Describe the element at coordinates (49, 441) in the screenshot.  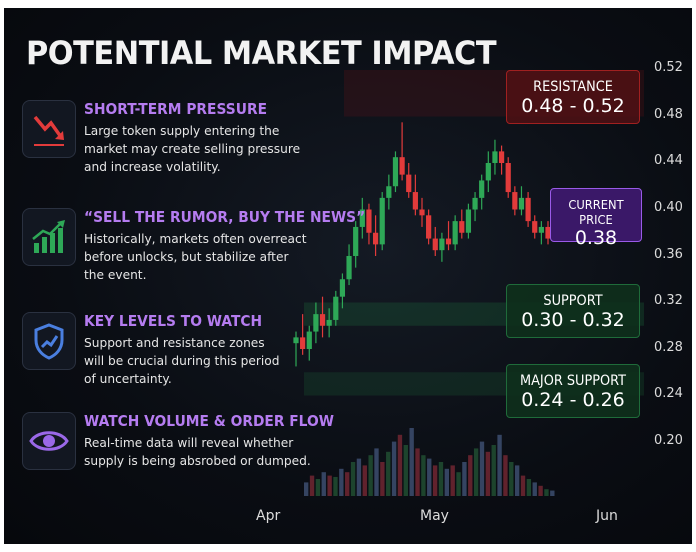
I see `eye-icon` at that location.